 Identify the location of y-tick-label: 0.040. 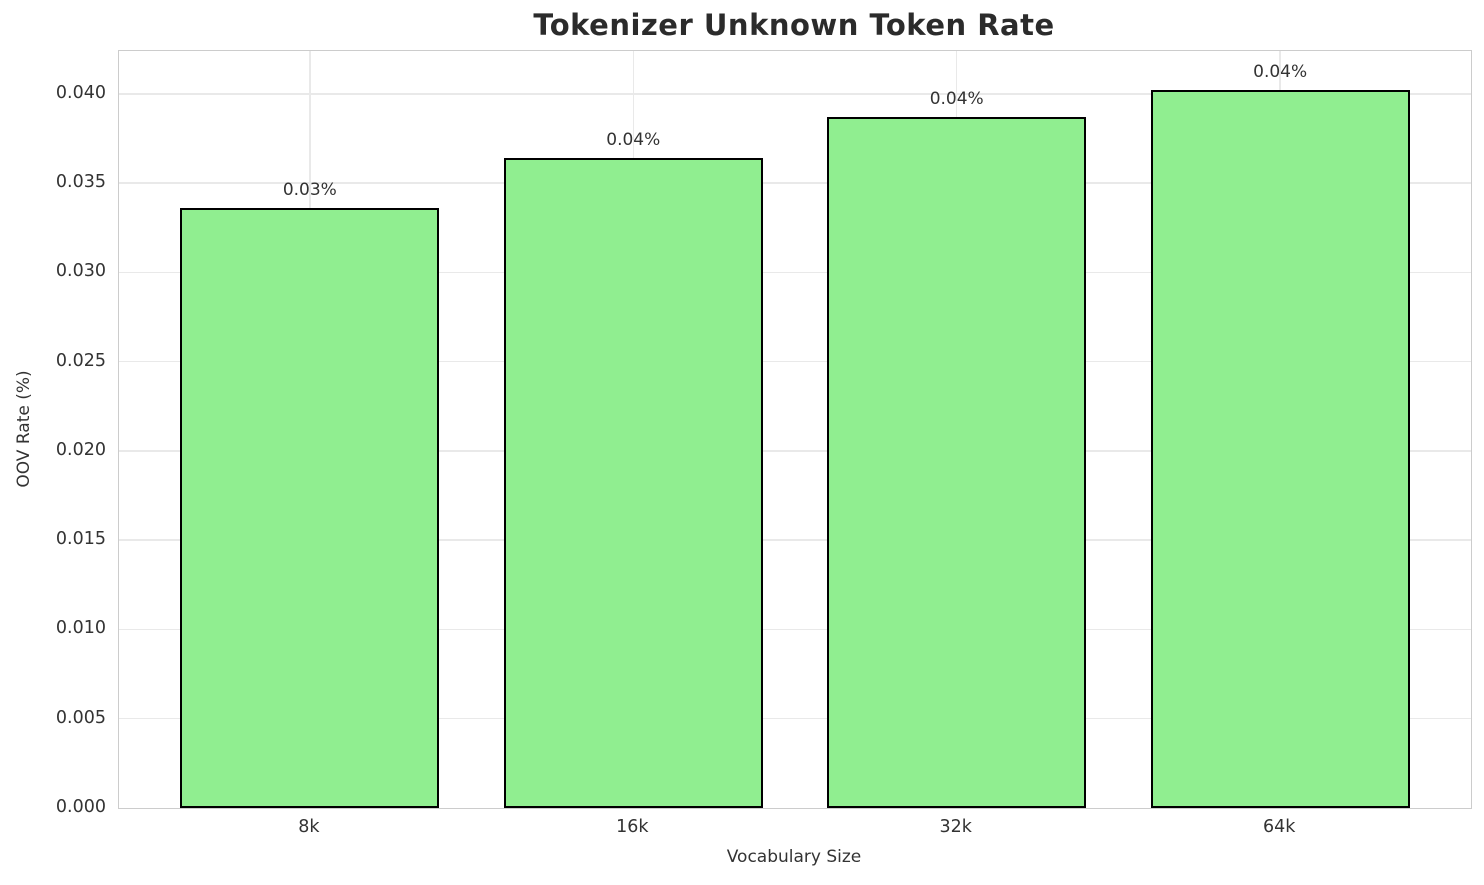
(80, 92).